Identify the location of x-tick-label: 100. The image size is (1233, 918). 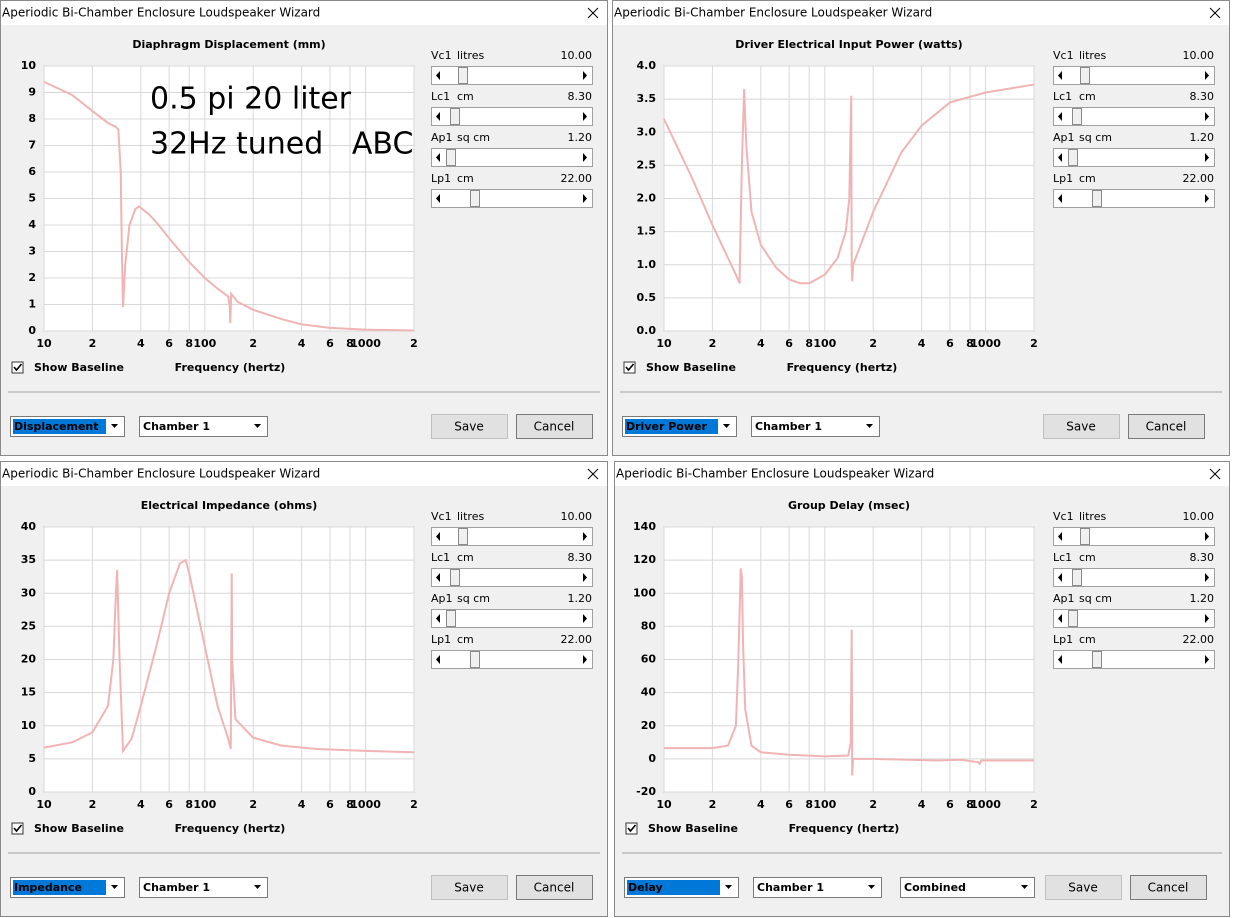
(204, 804).